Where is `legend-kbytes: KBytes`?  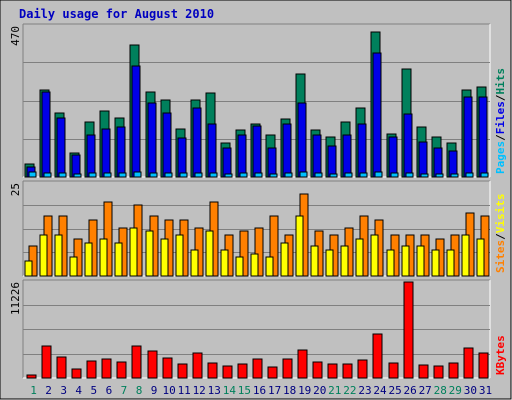 legend-kbytes: KBytes is located at coordinates (500, 355).